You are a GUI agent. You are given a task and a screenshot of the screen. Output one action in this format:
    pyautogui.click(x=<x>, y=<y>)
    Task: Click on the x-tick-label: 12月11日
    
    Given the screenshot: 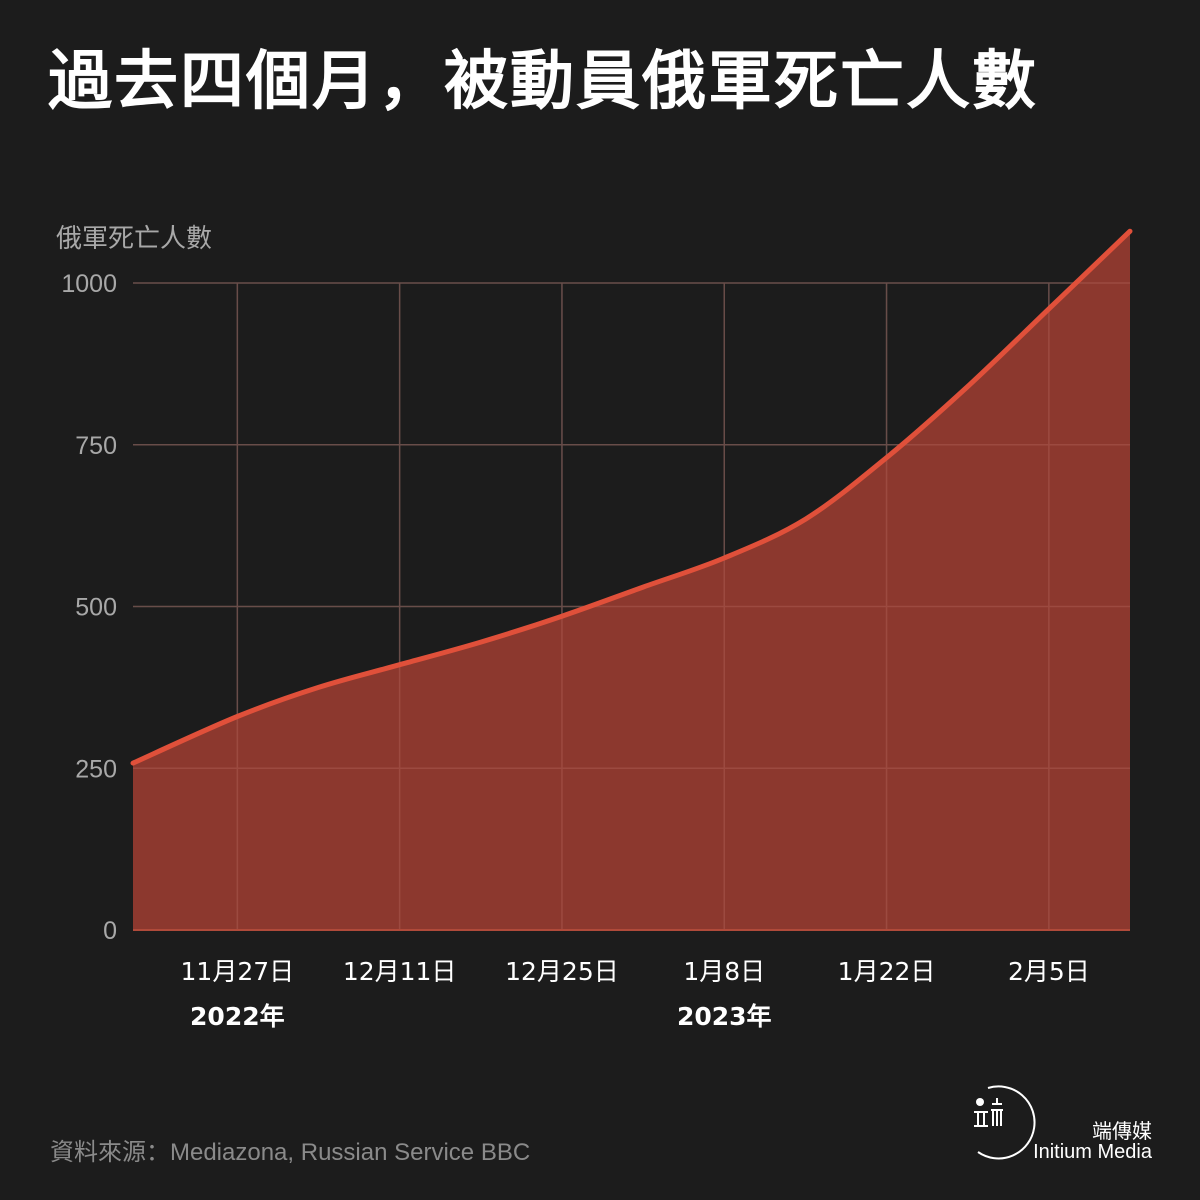 What is the action you would take?
    pyautogui.click(x=400, y=971)
    